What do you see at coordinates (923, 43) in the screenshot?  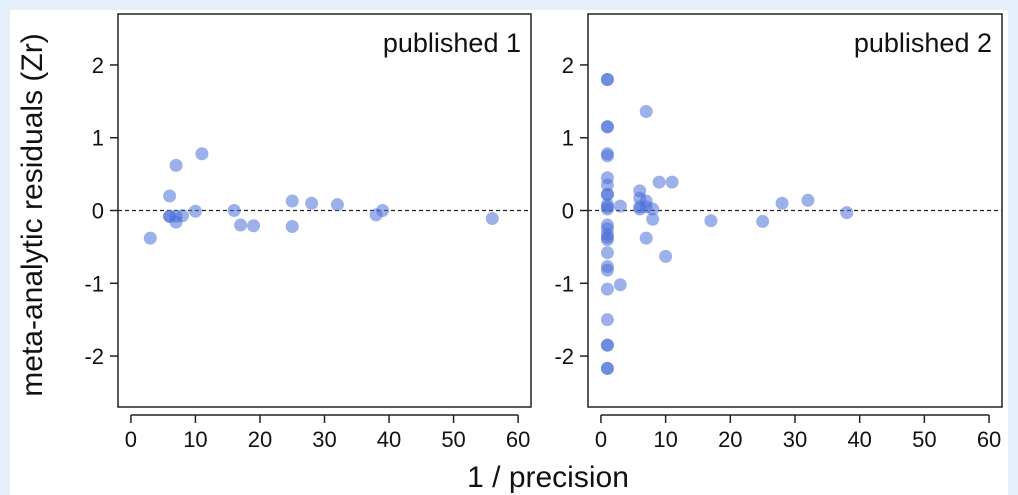 I see `panel-title: published 2` at bounding box center [923, 43].